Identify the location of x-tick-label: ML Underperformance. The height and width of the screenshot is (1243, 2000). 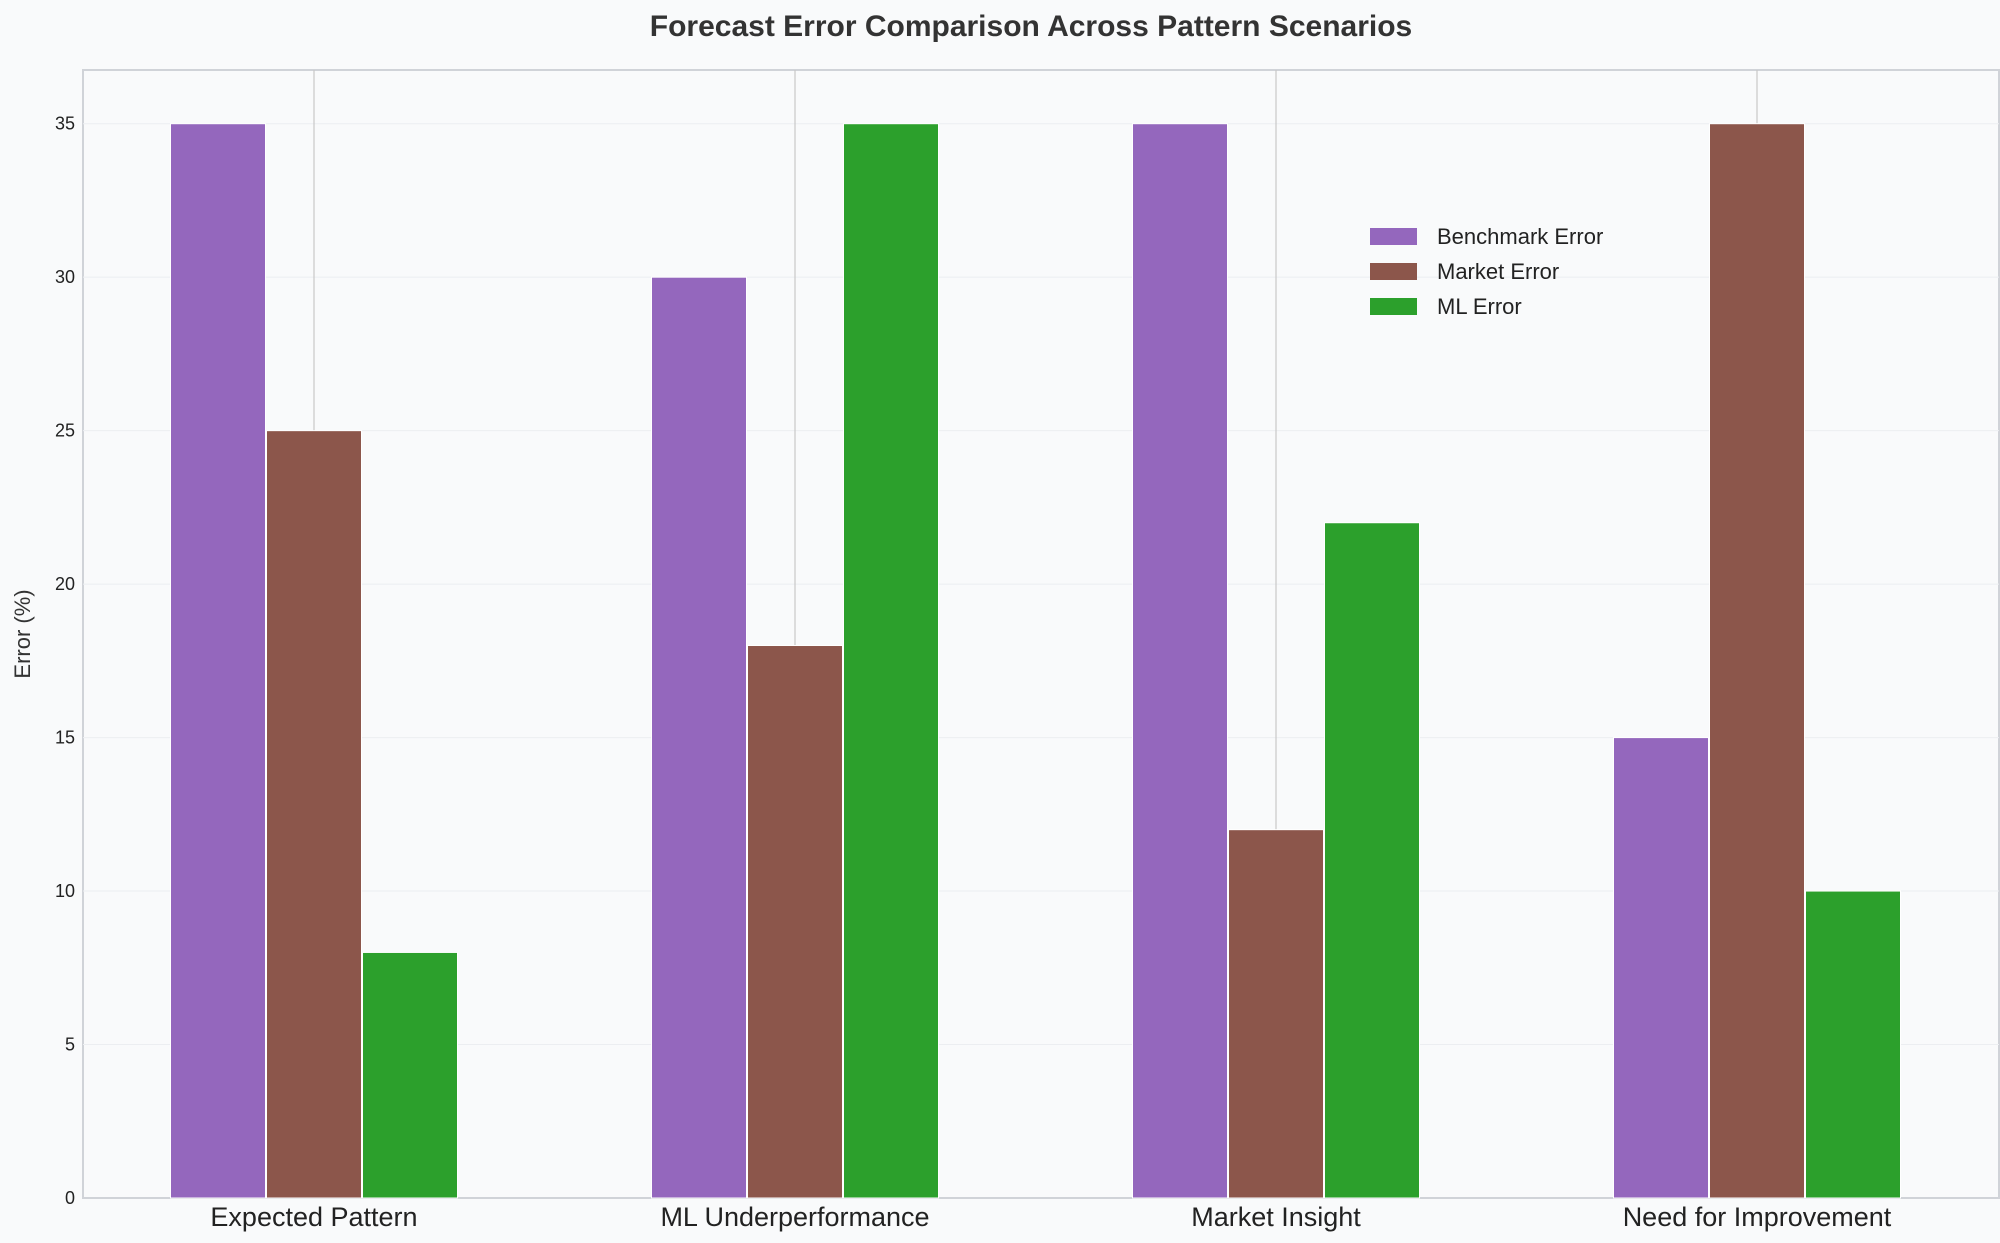
(794, 1217).